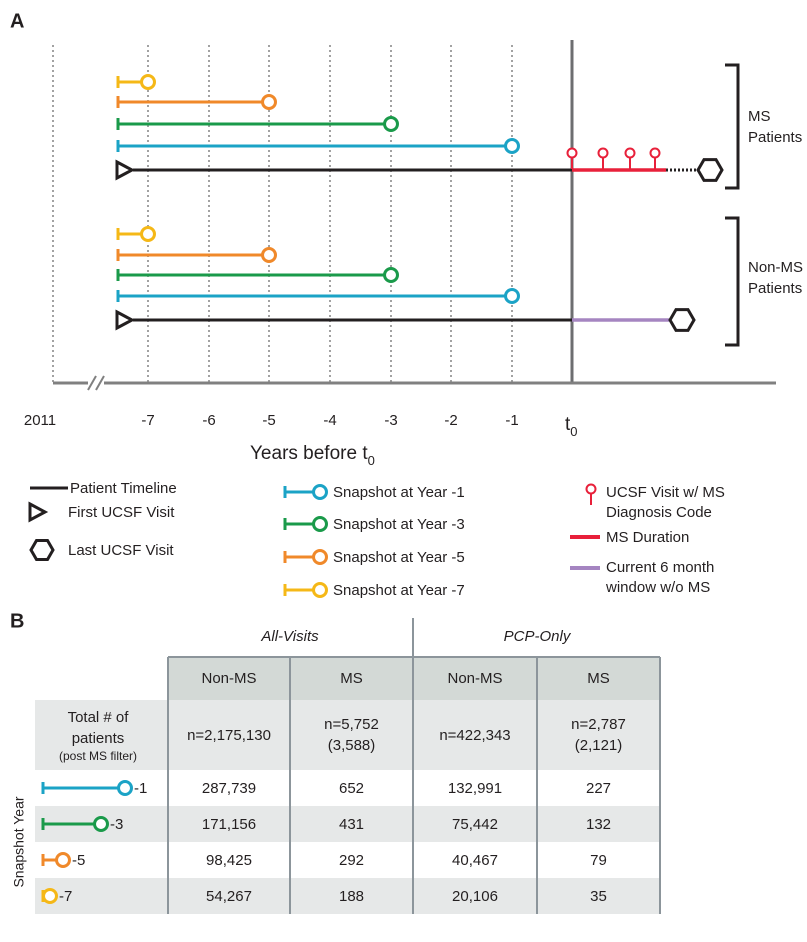 The image size is (807, 942). Describe the element at coordinates (475, 788) in the screenshot. I see `table-cell: 132,991` at that location.